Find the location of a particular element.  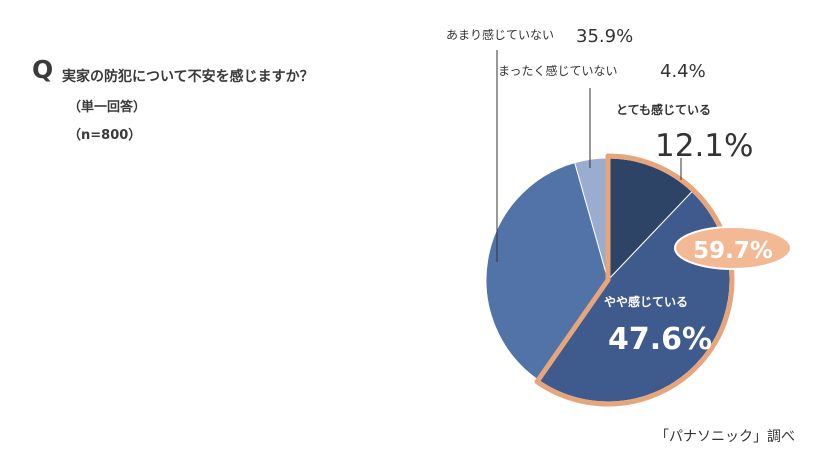

highlight-outline is located at coordinates (634, 280).